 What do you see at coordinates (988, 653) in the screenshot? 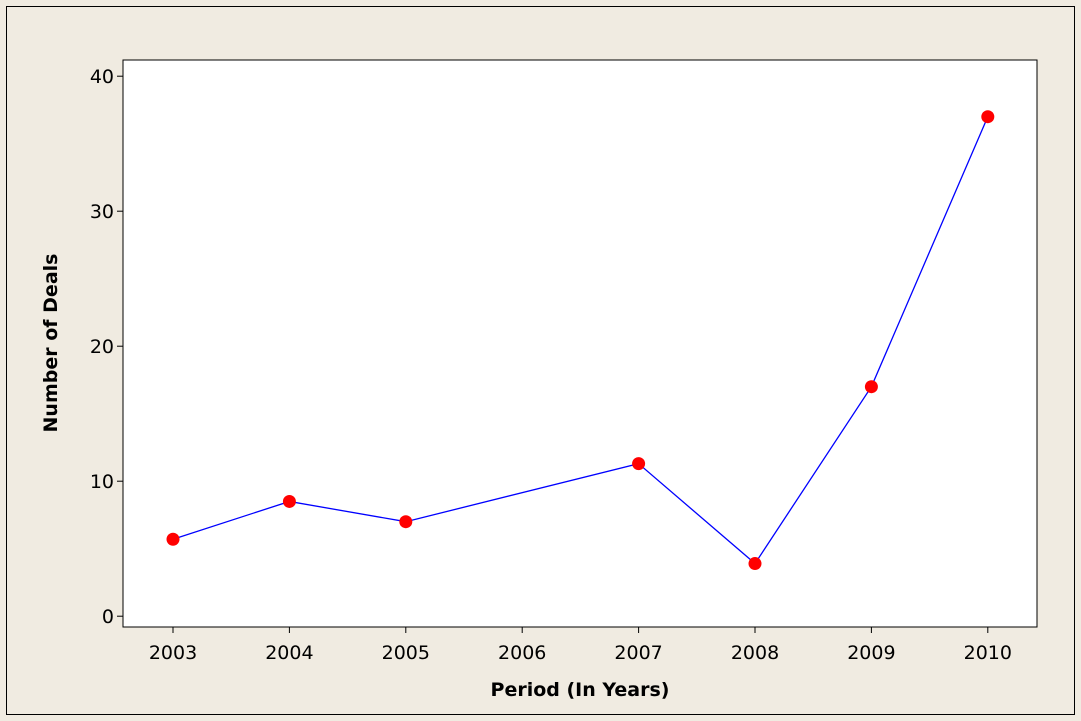
I see `x-tick-label: 2010` at bounding box center [988, 653].